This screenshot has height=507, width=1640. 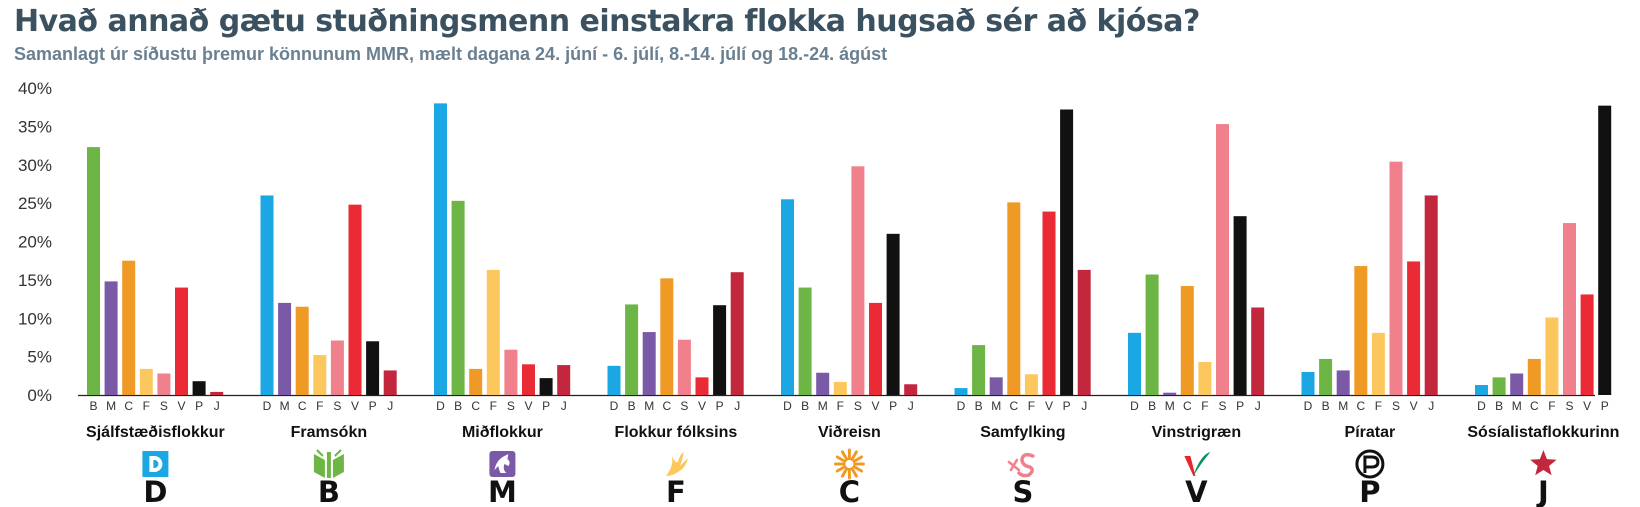 What do you see at coordinates (1370, 464) in the screenshot?
I see `pirate-logo-icon` at bounding box center [1370, 464].